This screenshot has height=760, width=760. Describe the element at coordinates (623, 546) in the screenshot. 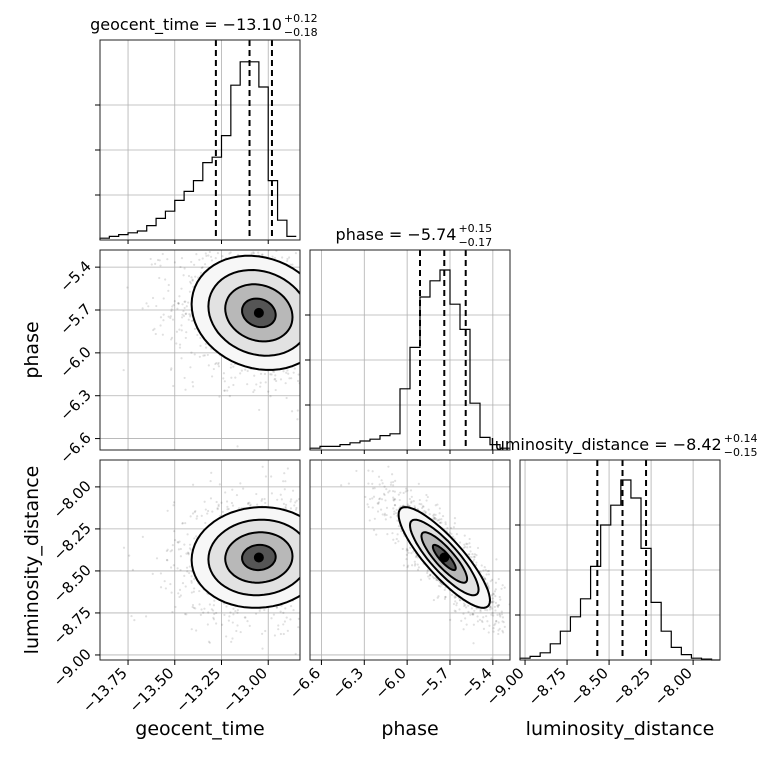

I see `histogram-panel-luminosity_distance: luminosity_distance = −8.42 +0.14−0.15` at that location.